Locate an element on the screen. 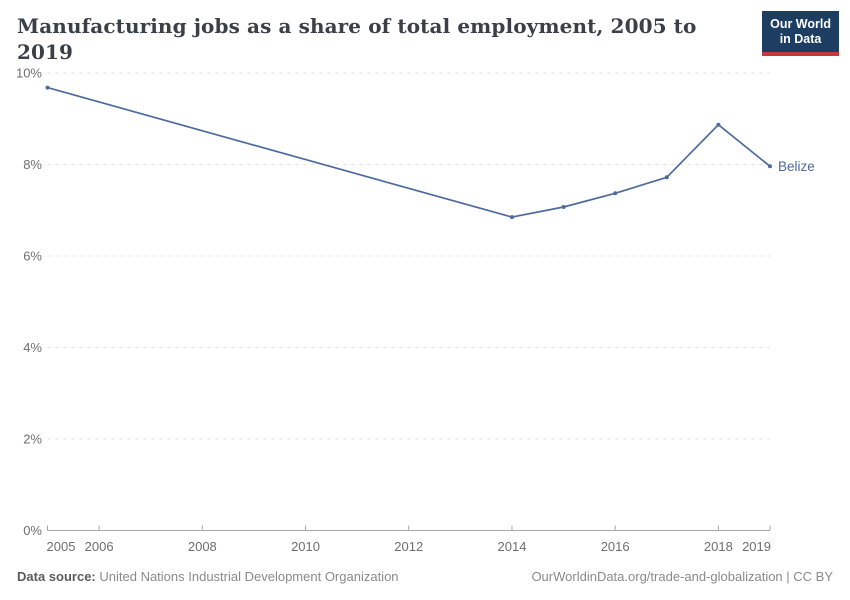  series-label: Belize is located at coordinates (796, 166).